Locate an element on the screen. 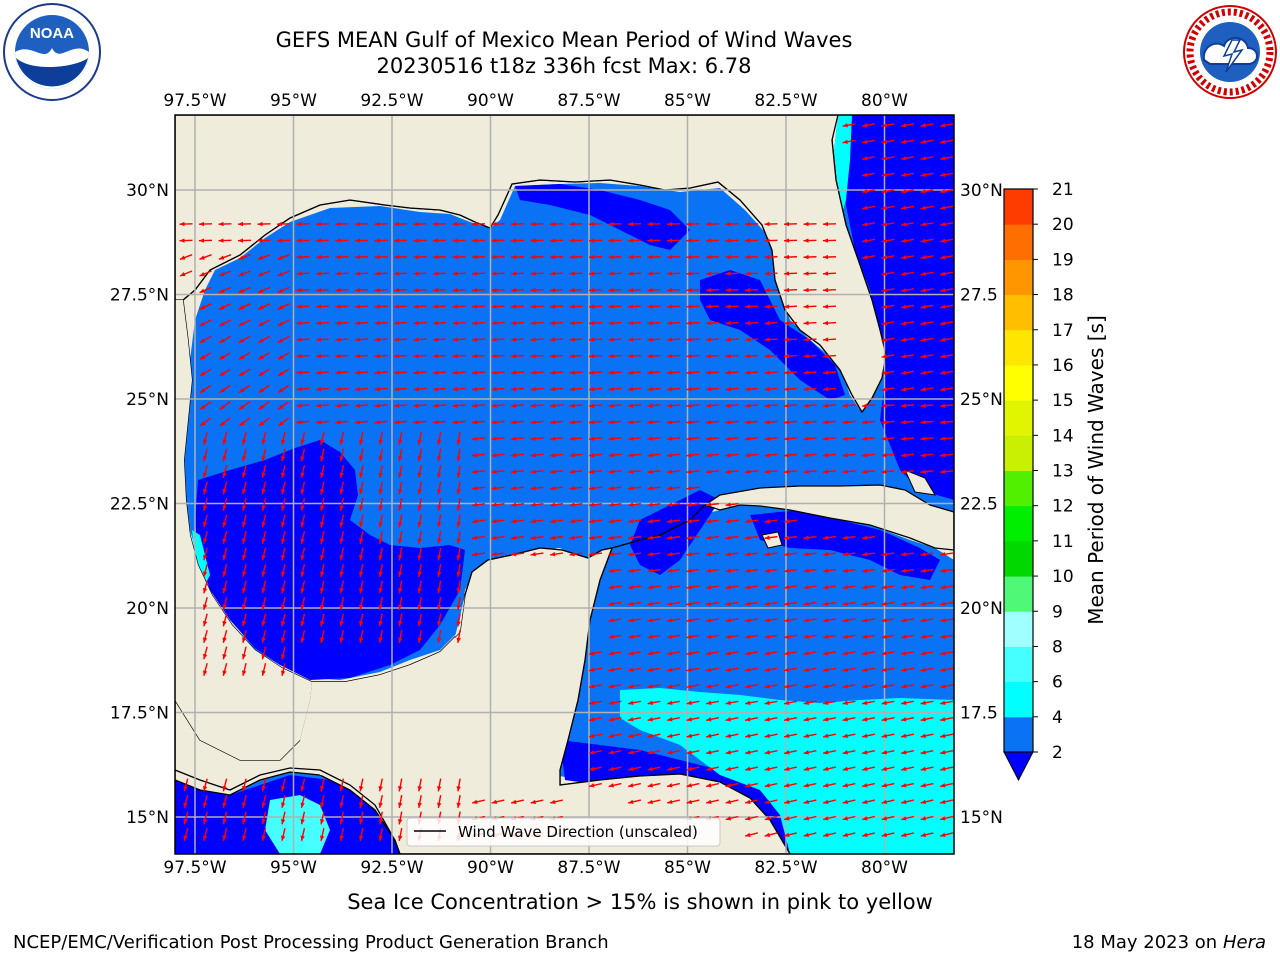 Image resolution: width=1280 pixels, height=960 pixels. legend-label: Wind Wave Direction (unscaled) is located at coordinates (578, 832).